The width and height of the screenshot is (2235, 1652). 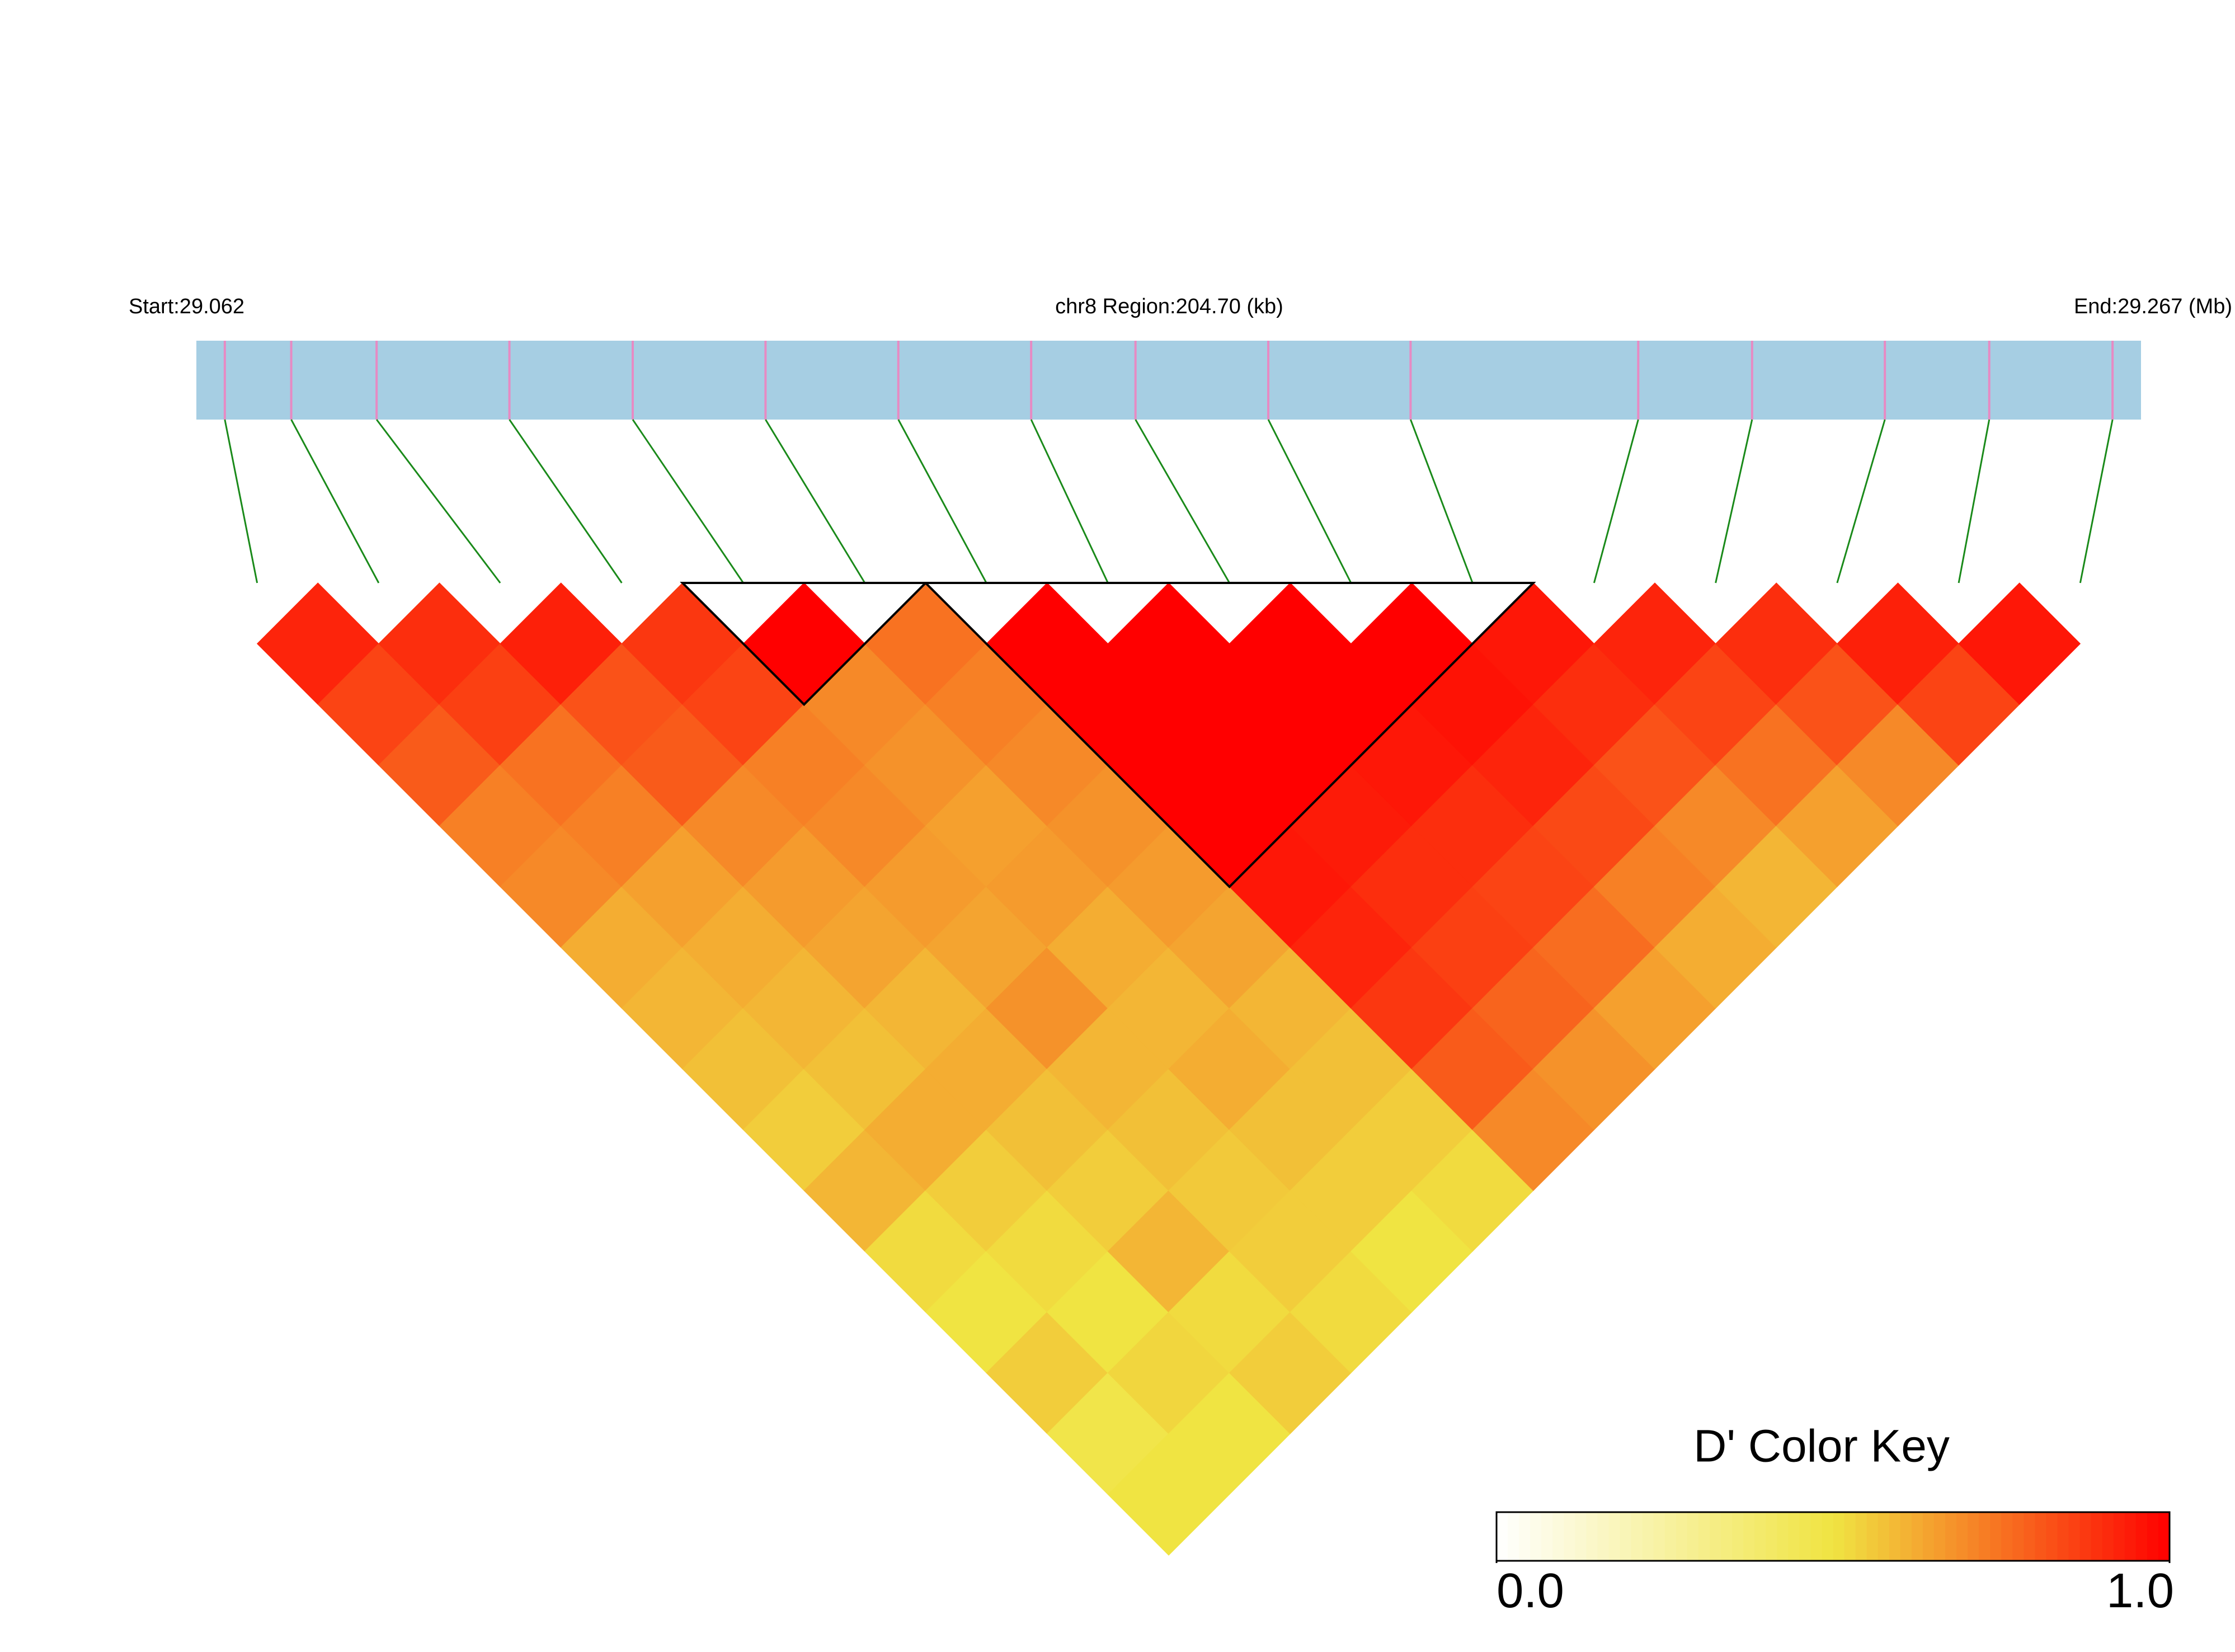 I want to click on position-bar, so click(x=1168, y=381).